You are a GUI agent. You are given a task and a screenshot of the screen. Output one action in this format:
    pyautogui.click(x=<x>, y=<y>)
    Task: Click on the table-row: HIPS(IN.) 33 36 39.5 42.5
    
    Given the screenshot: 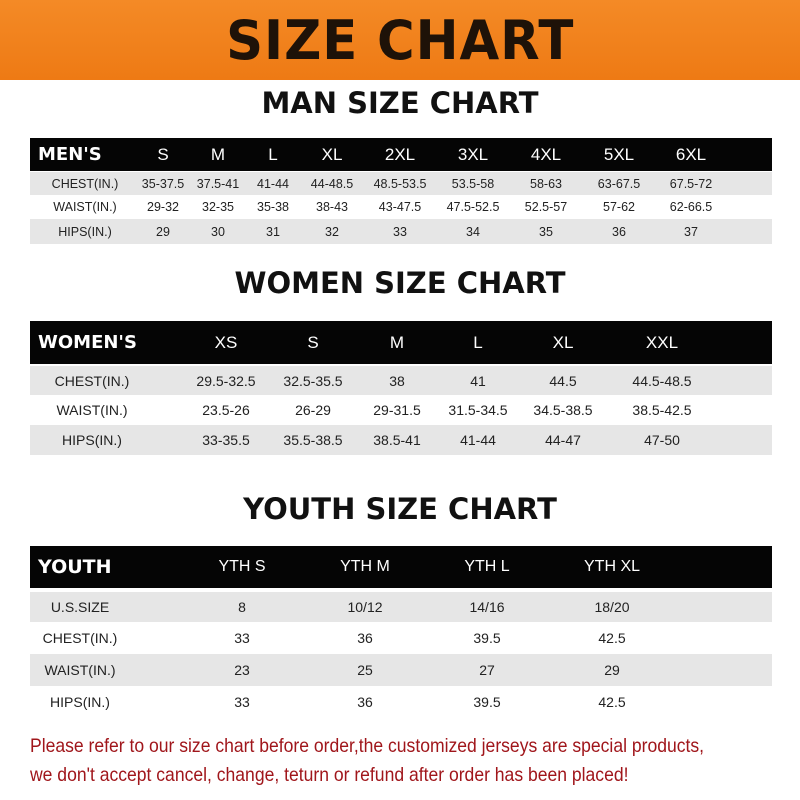 What is the action you would take?
    pyautogui.click(x=401, y=702)
    